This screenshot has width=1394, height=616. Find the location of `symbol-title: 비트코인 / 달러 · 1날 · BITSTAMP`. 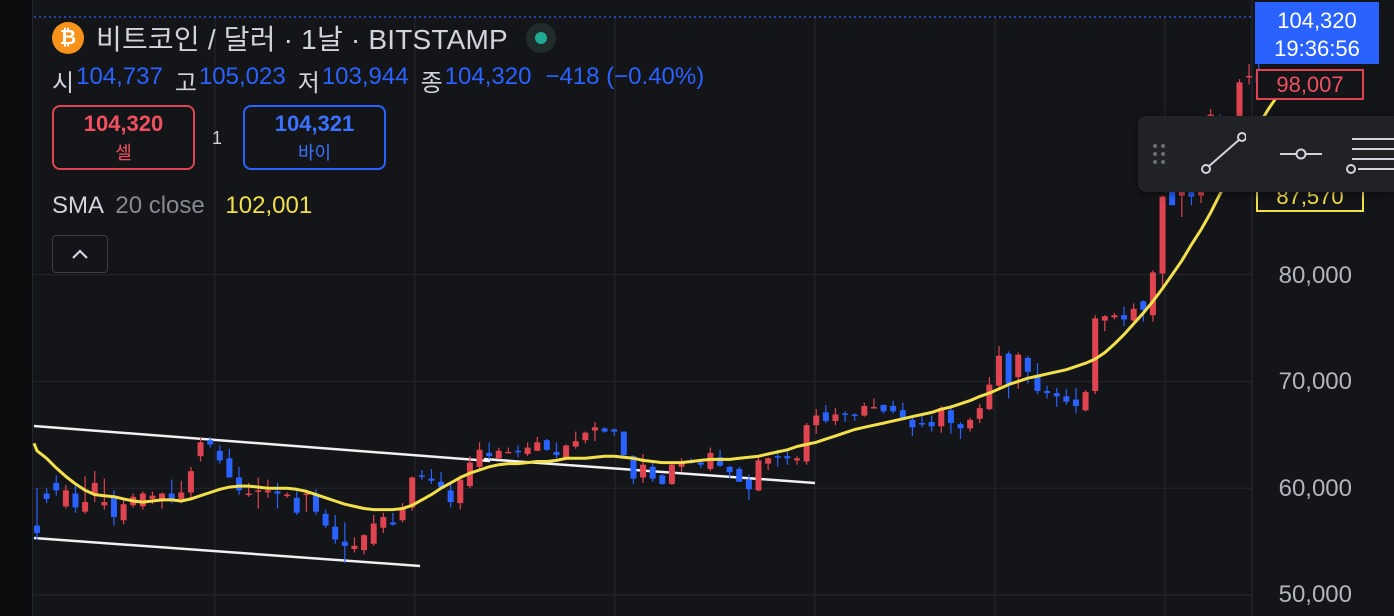

symbol-title: 비트코인 / 달러 · 1날 · BITSTAMP is located at coordinates (302, 39).